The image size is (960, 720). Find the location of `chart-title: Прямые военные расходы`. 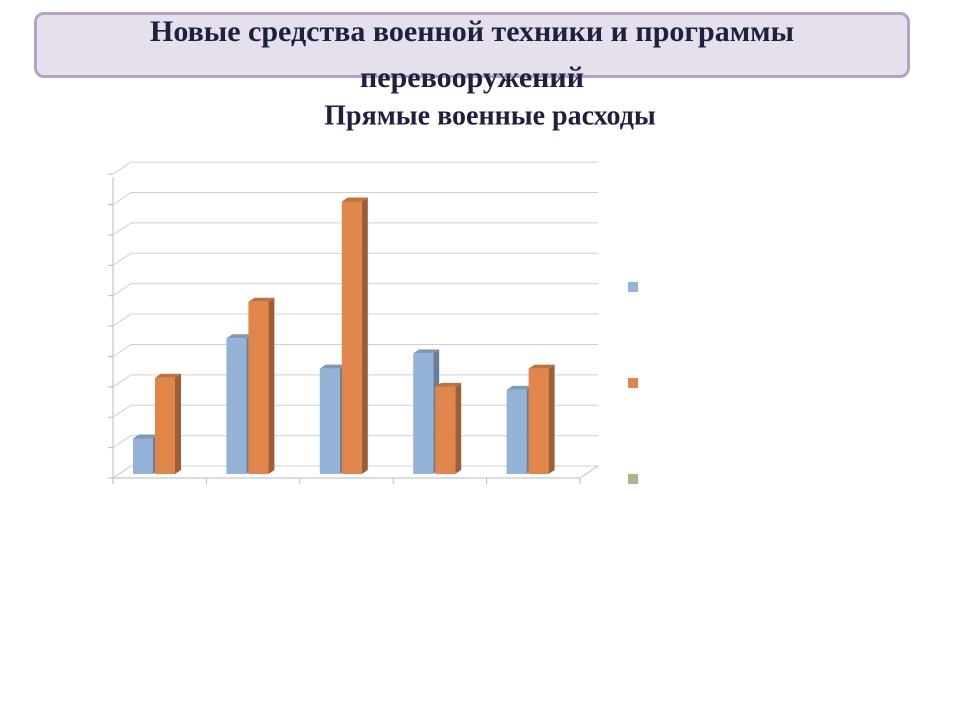

chart-title: Прямые военные расходы is located at coordinates (490, 115).